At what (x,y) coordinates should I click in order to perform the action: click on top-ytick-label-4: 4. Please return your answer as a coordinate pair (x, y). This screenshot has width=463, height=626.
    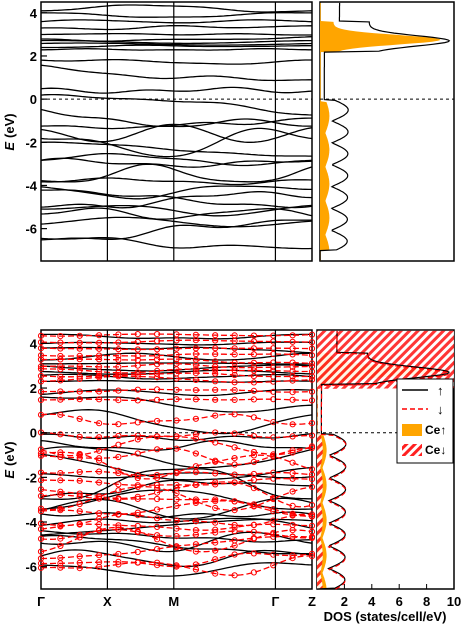
    Looking at the image, I should click on (34, 13).